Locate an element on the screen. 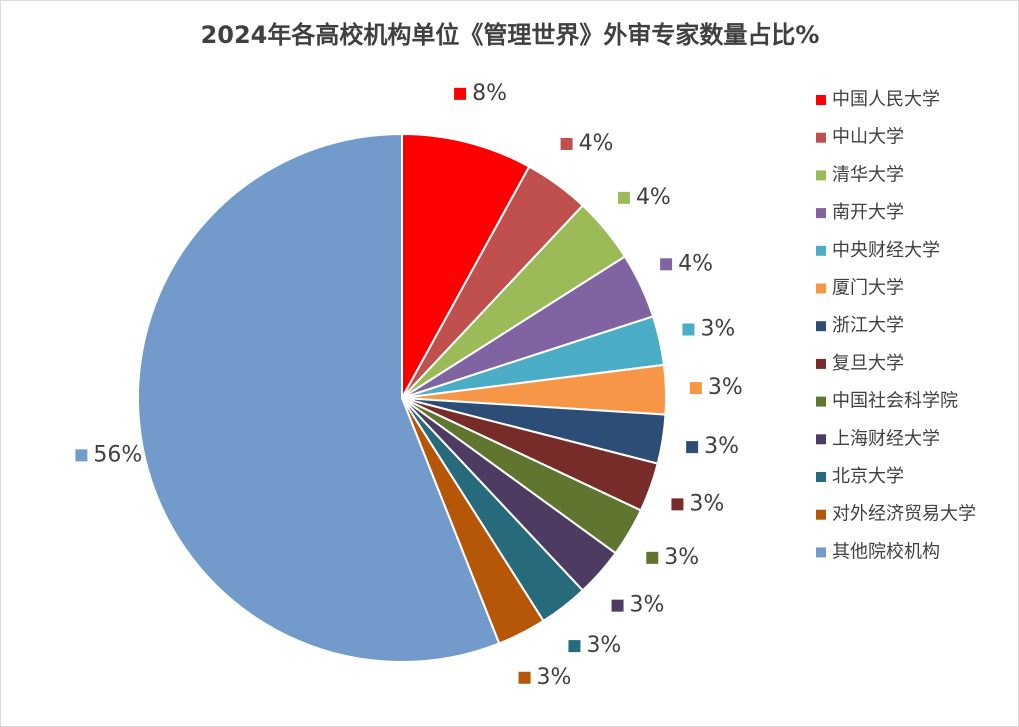 This screenshot has height=727, width=1019. legend-label: 浙江大学 is located at coordinates (868, 325).